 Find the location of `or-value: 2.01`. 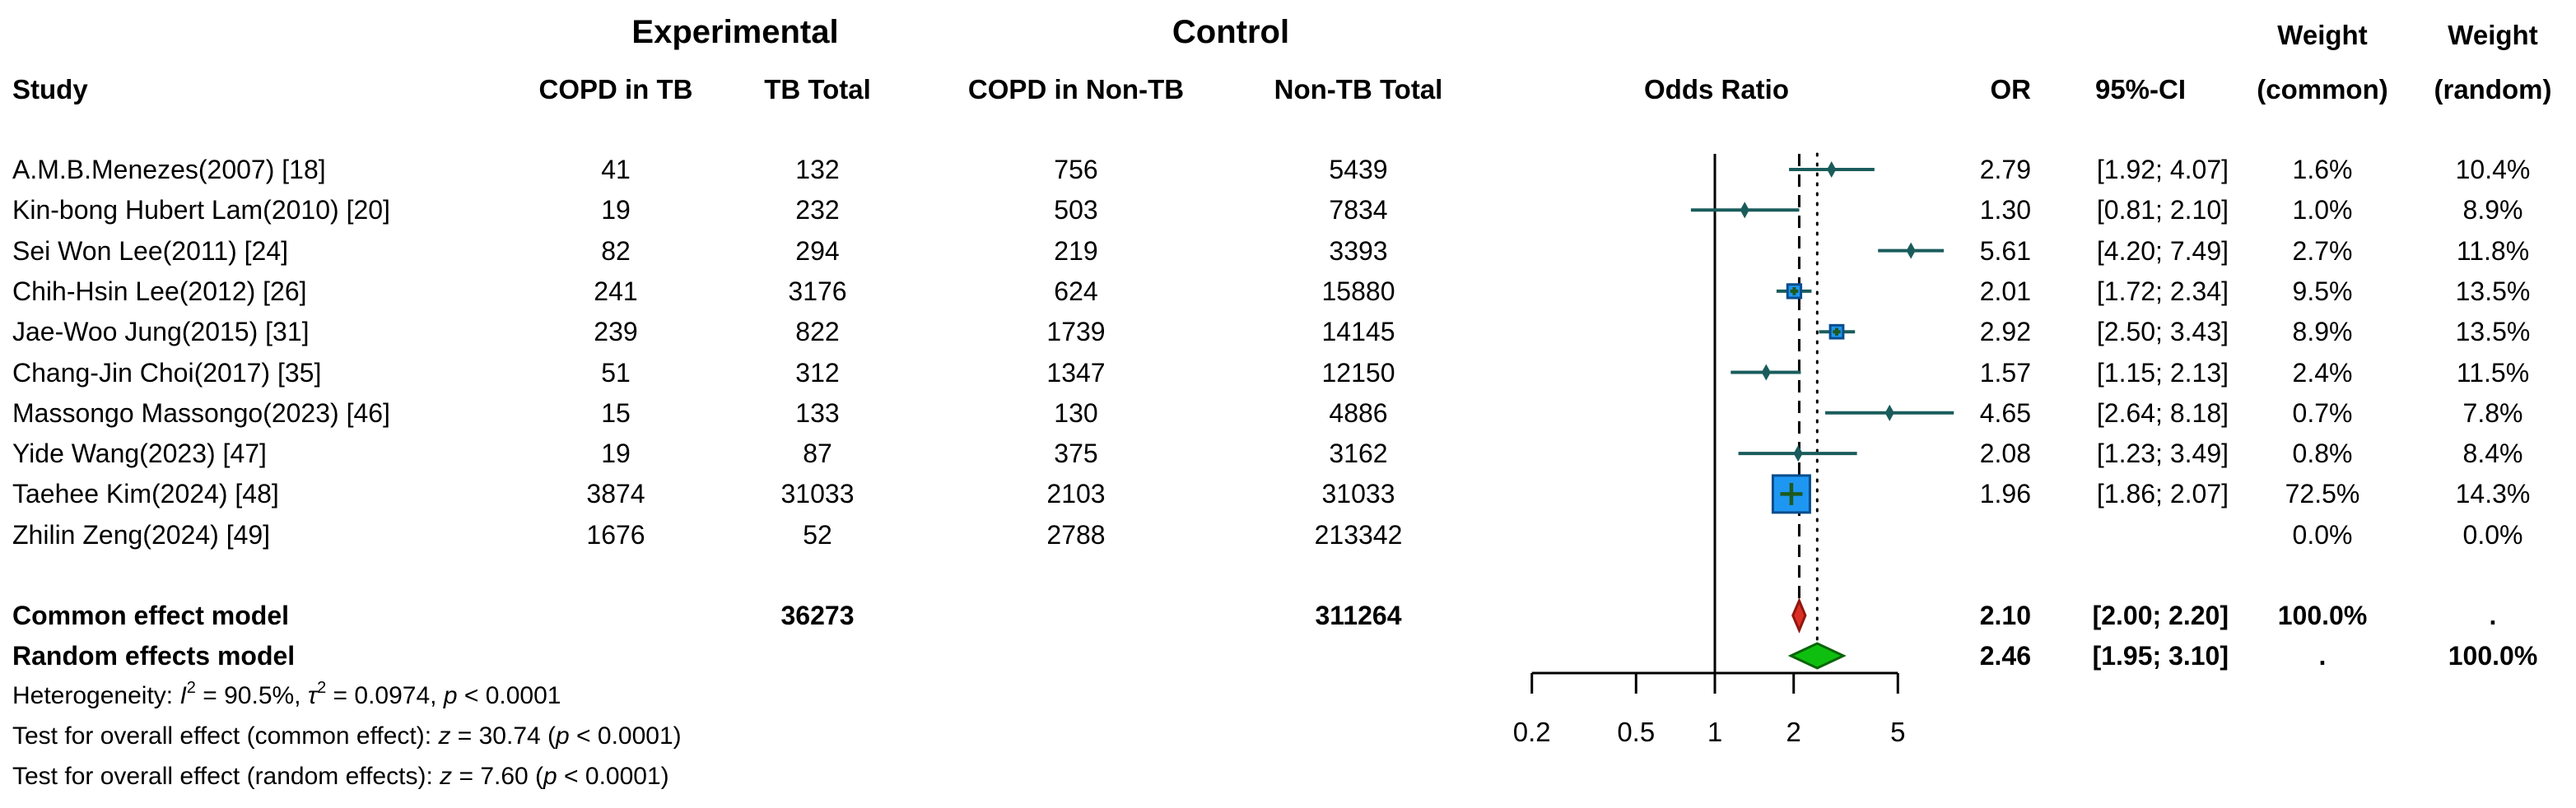

or-value: 2.01 is located at coordinates (2005, 291).